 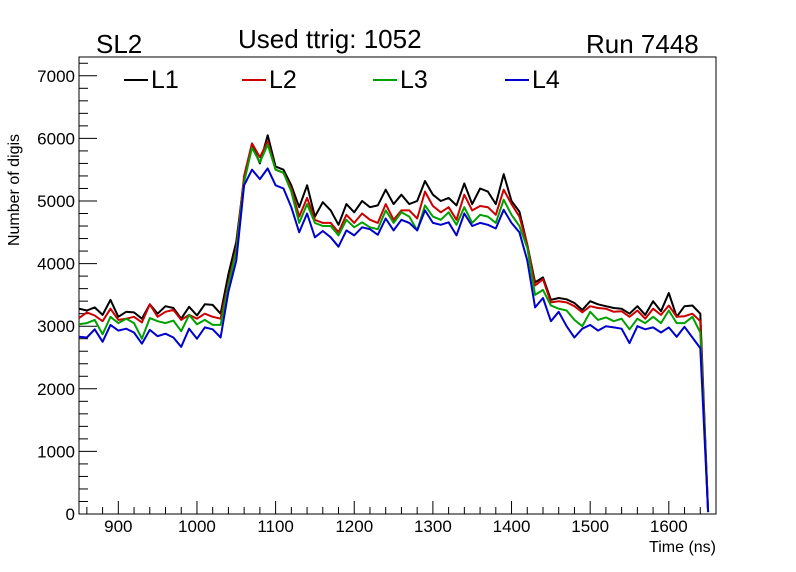 What do you see at coordinates (118, 526) in the screenshot?
I see `x-tick-label: 900` at bounding box center [118, 526].